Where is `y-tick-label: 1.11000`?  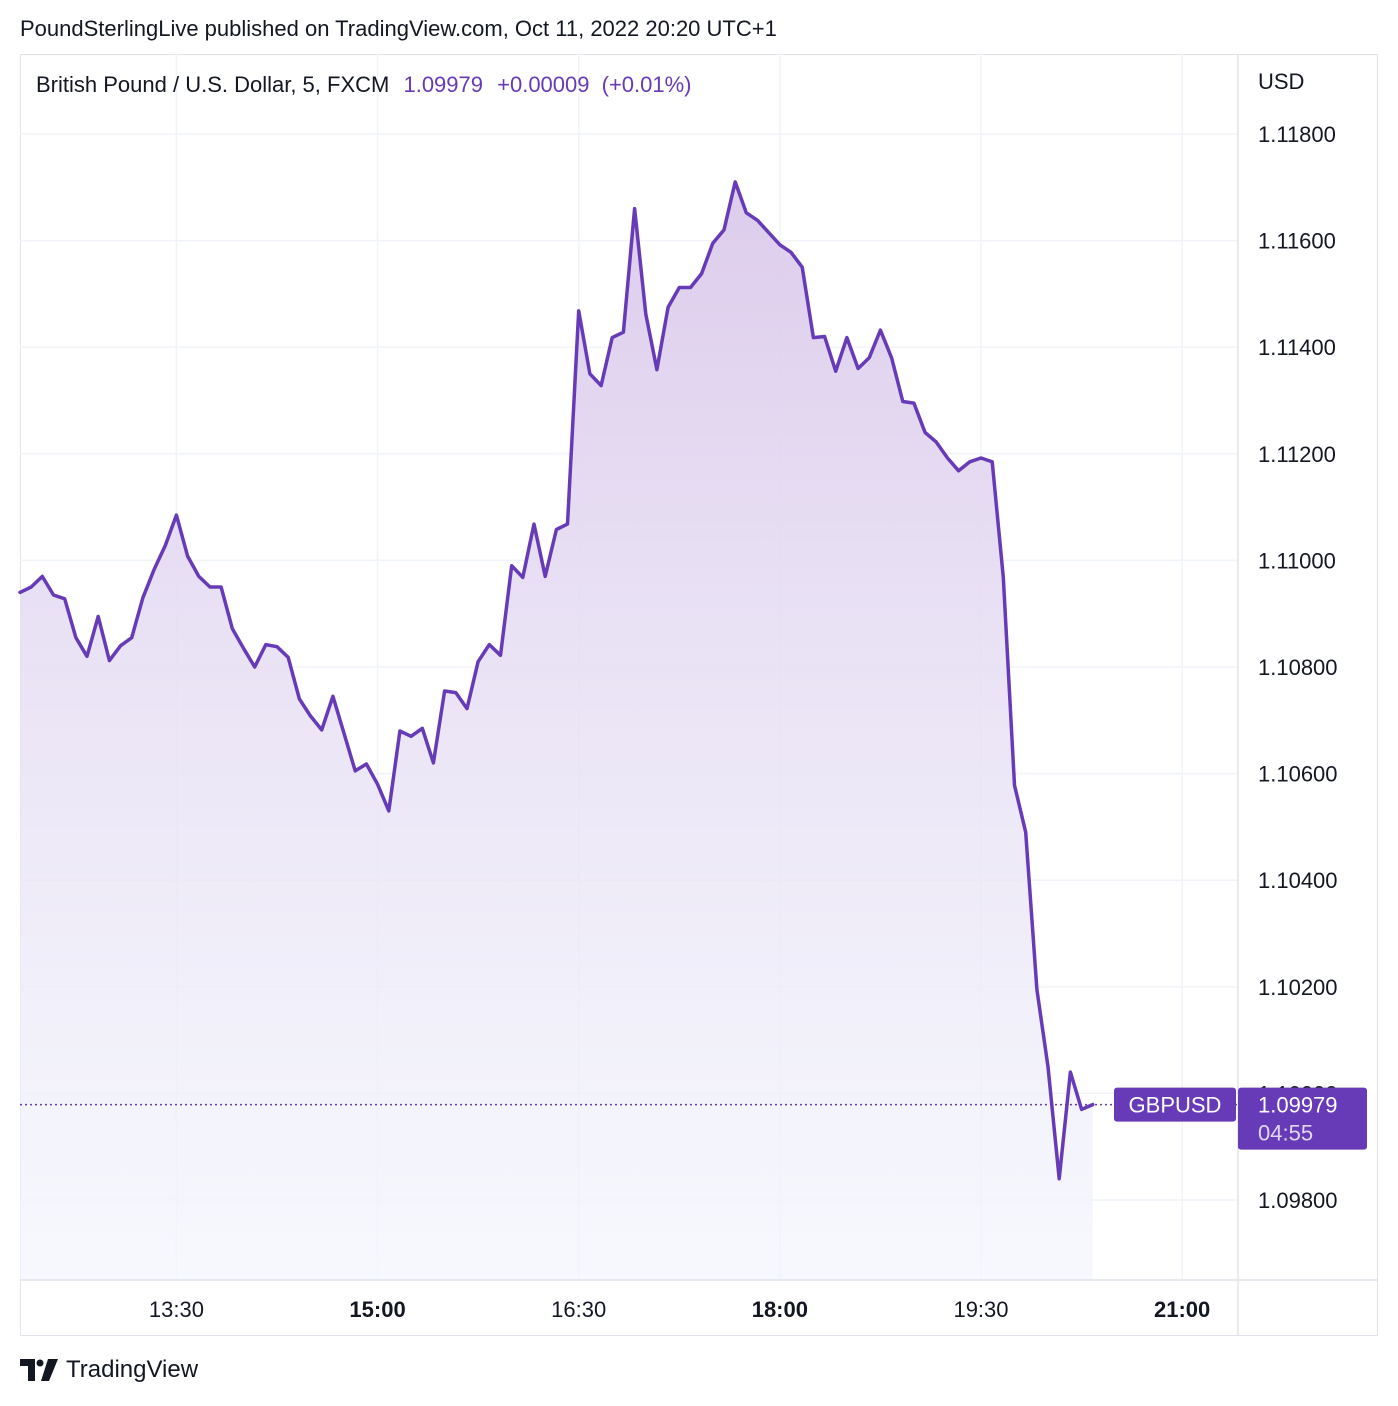 y-tick-label: 1.11000 is located at coordinates (1297, 560).